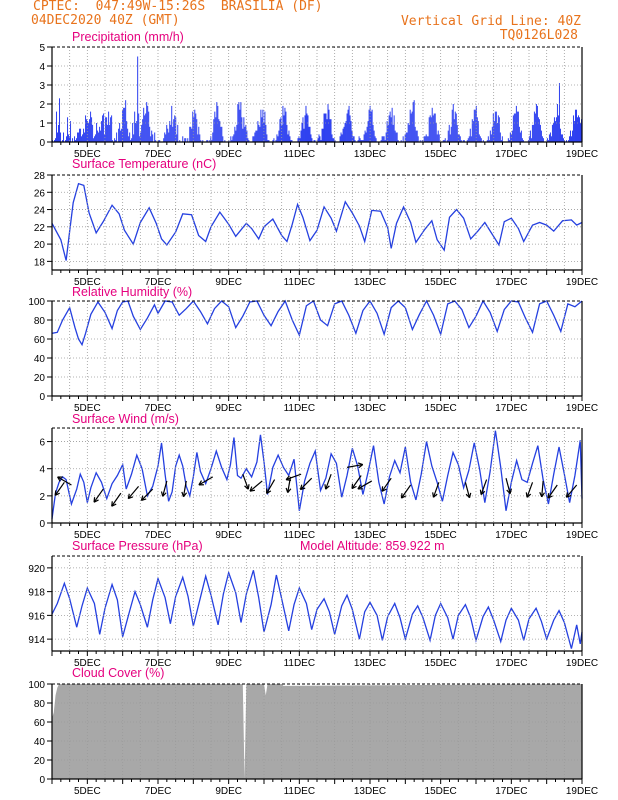 This screenshot has height=800, width=618. I want to click on y-tick-label: 0, so click(42, 780).